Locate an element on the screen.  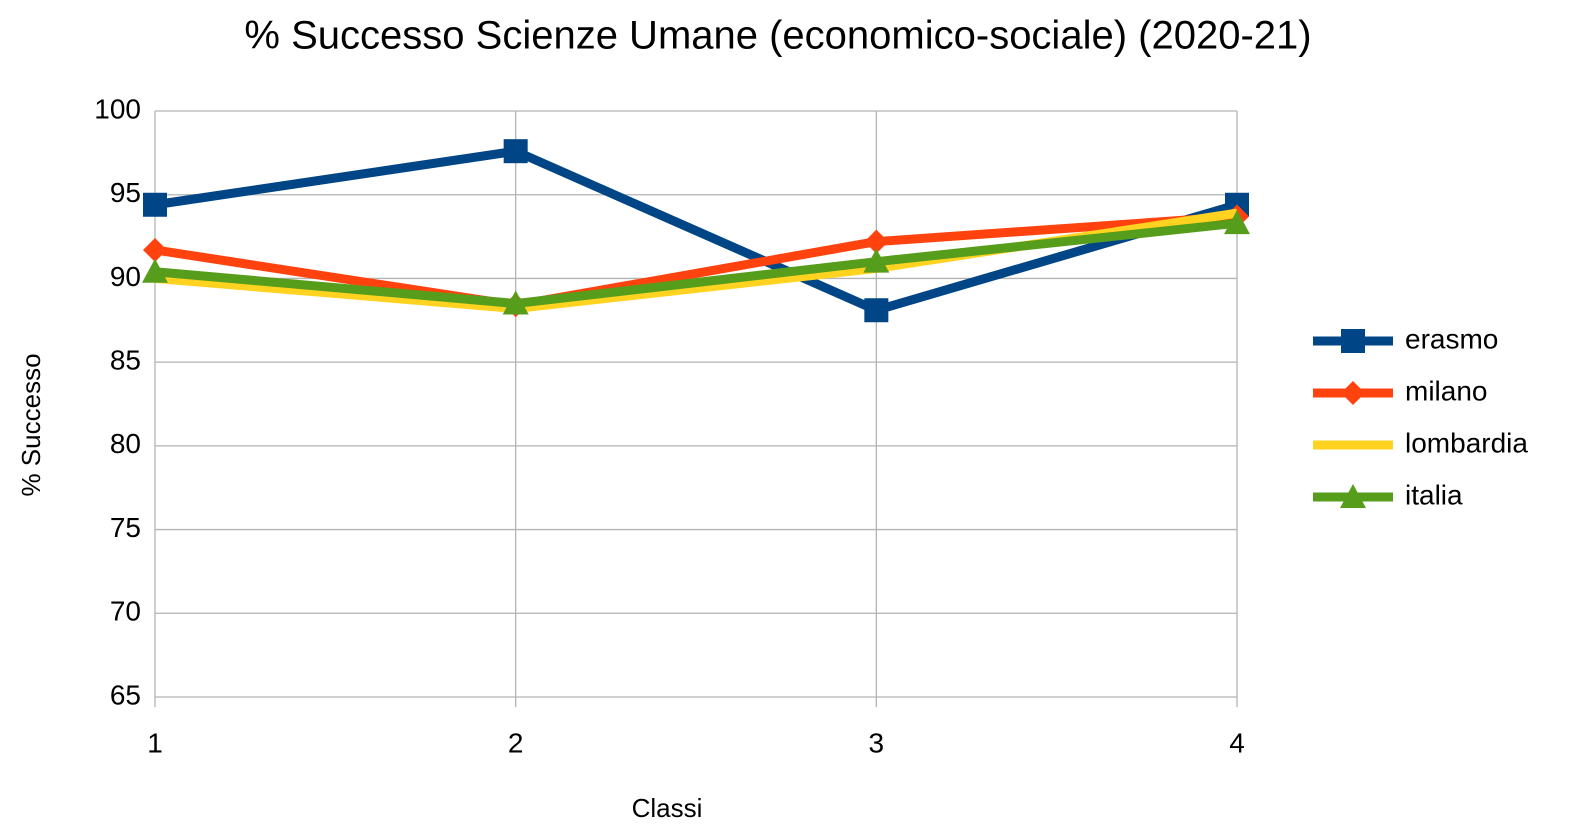
y-tick-label: 80 is located at coordinates (125, 443).